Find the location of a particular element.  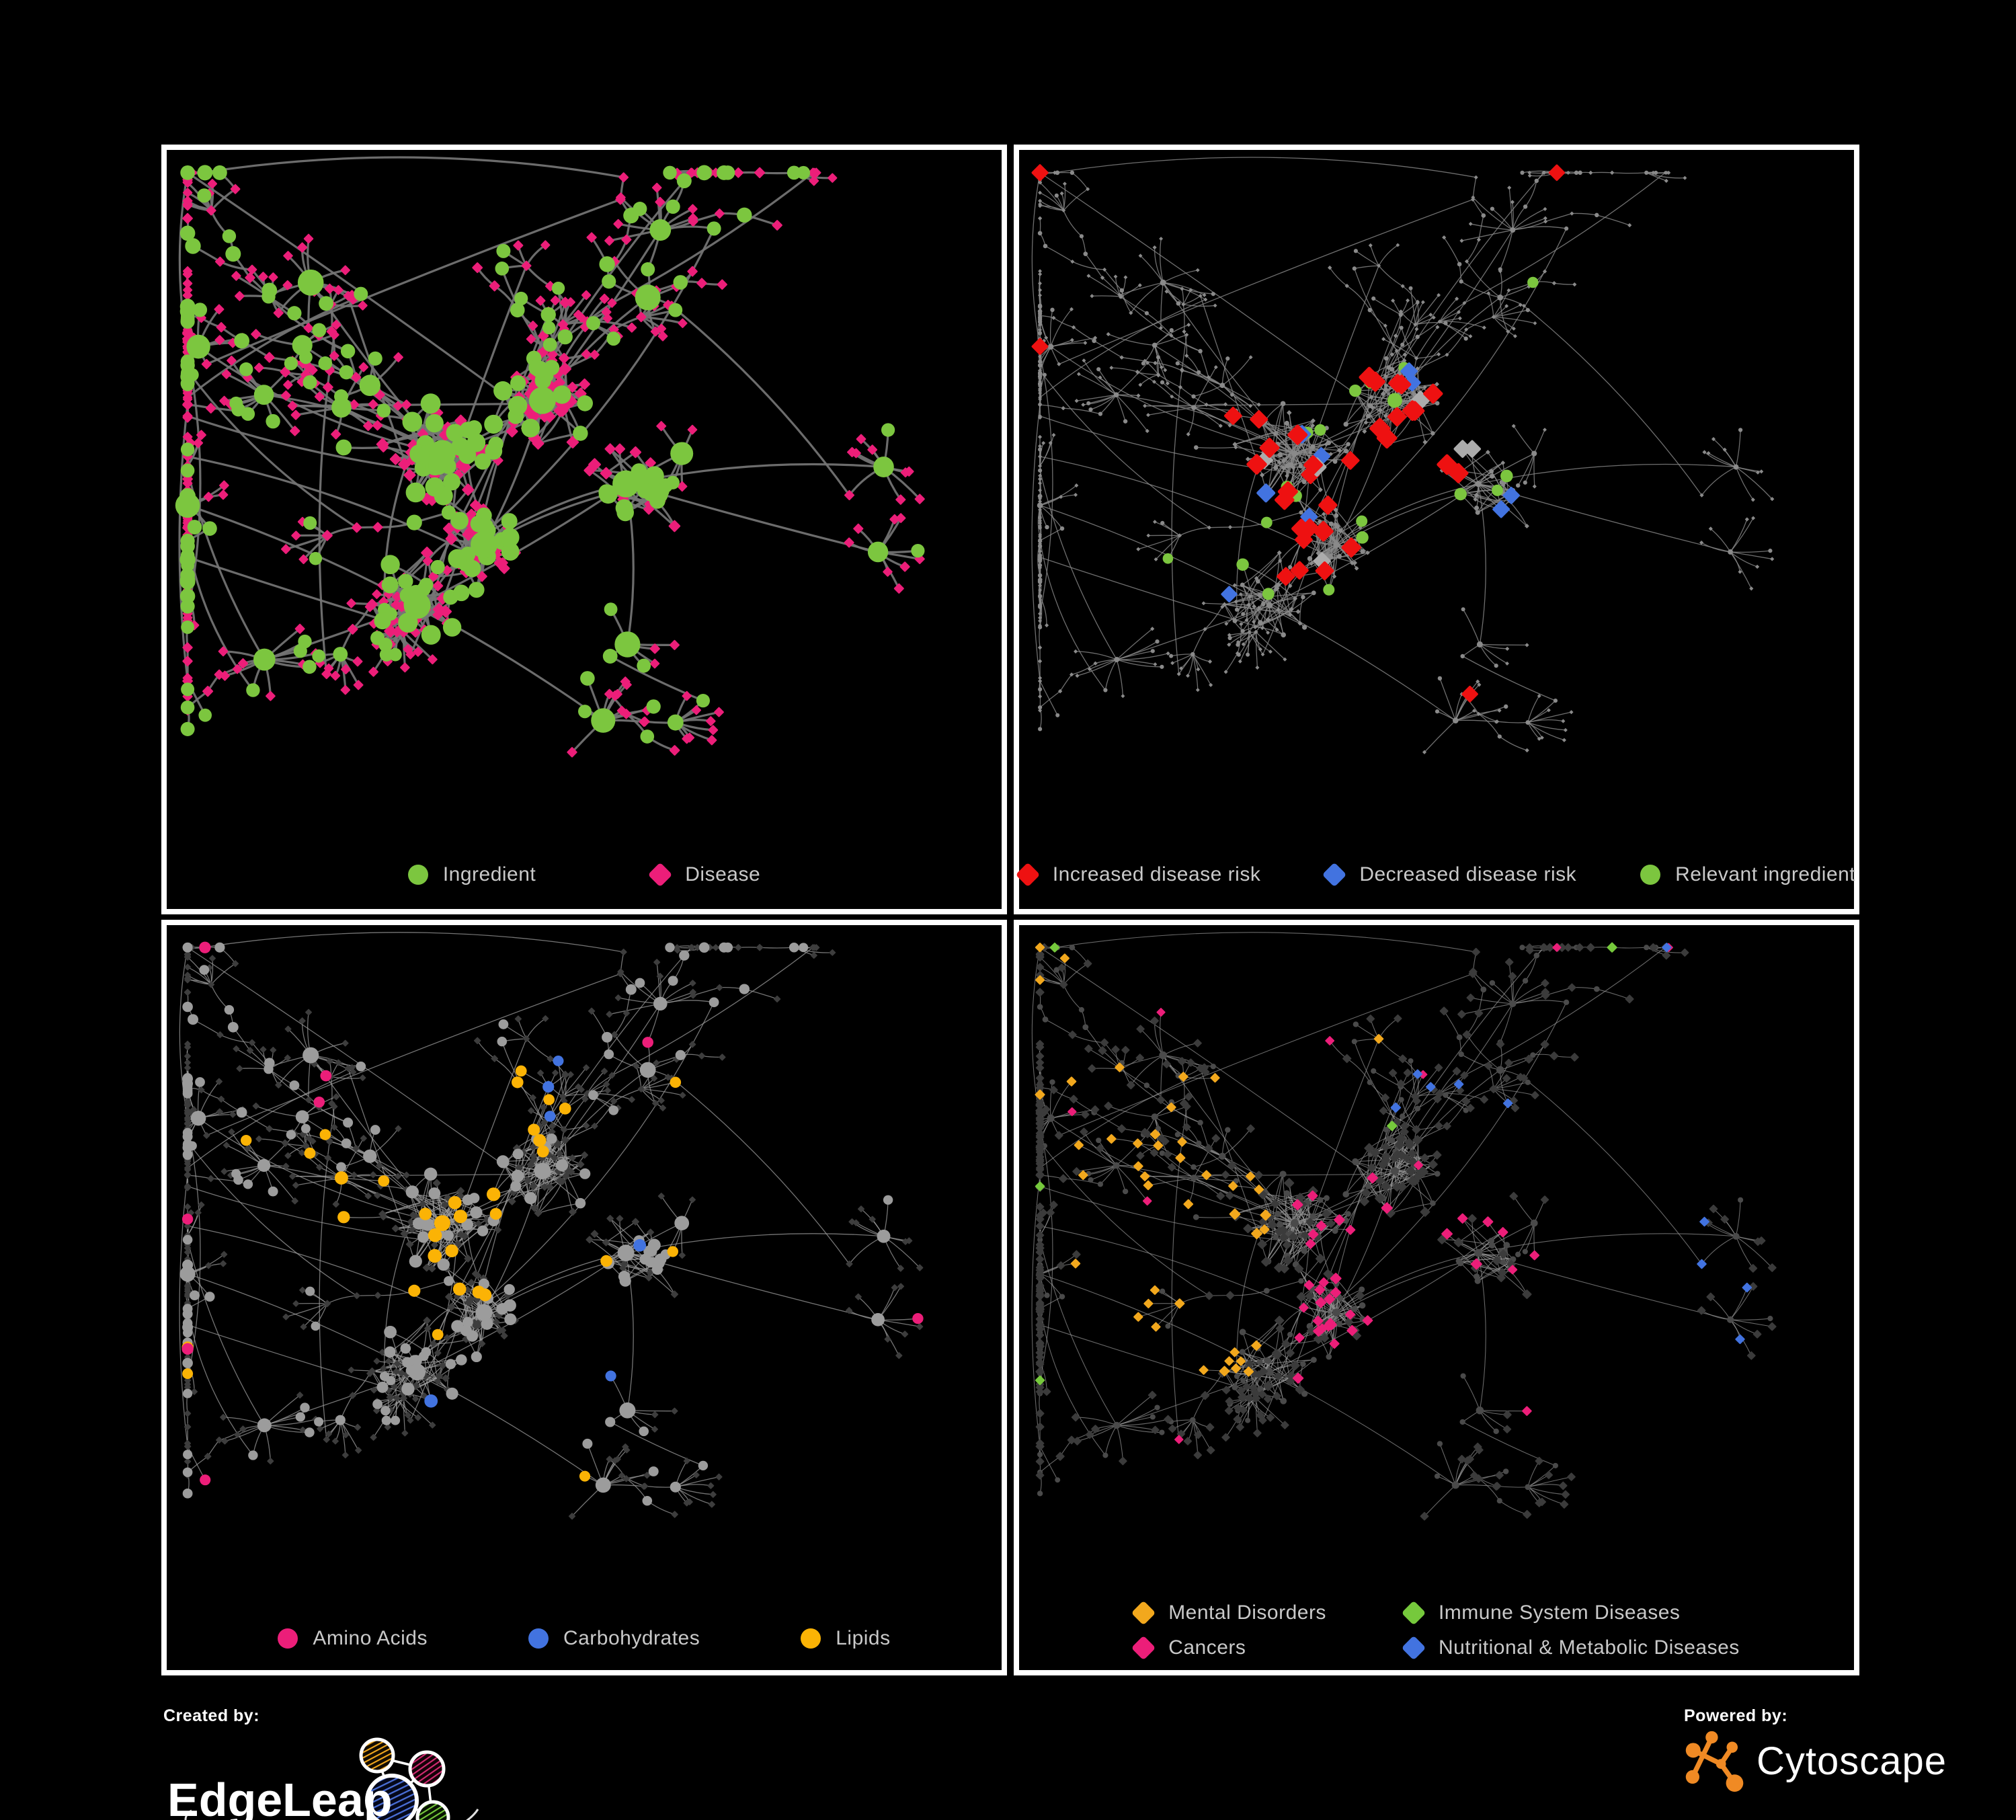

legend-item-mental-disorders: Mental Disorders is located at coordinates (1228, 1613).